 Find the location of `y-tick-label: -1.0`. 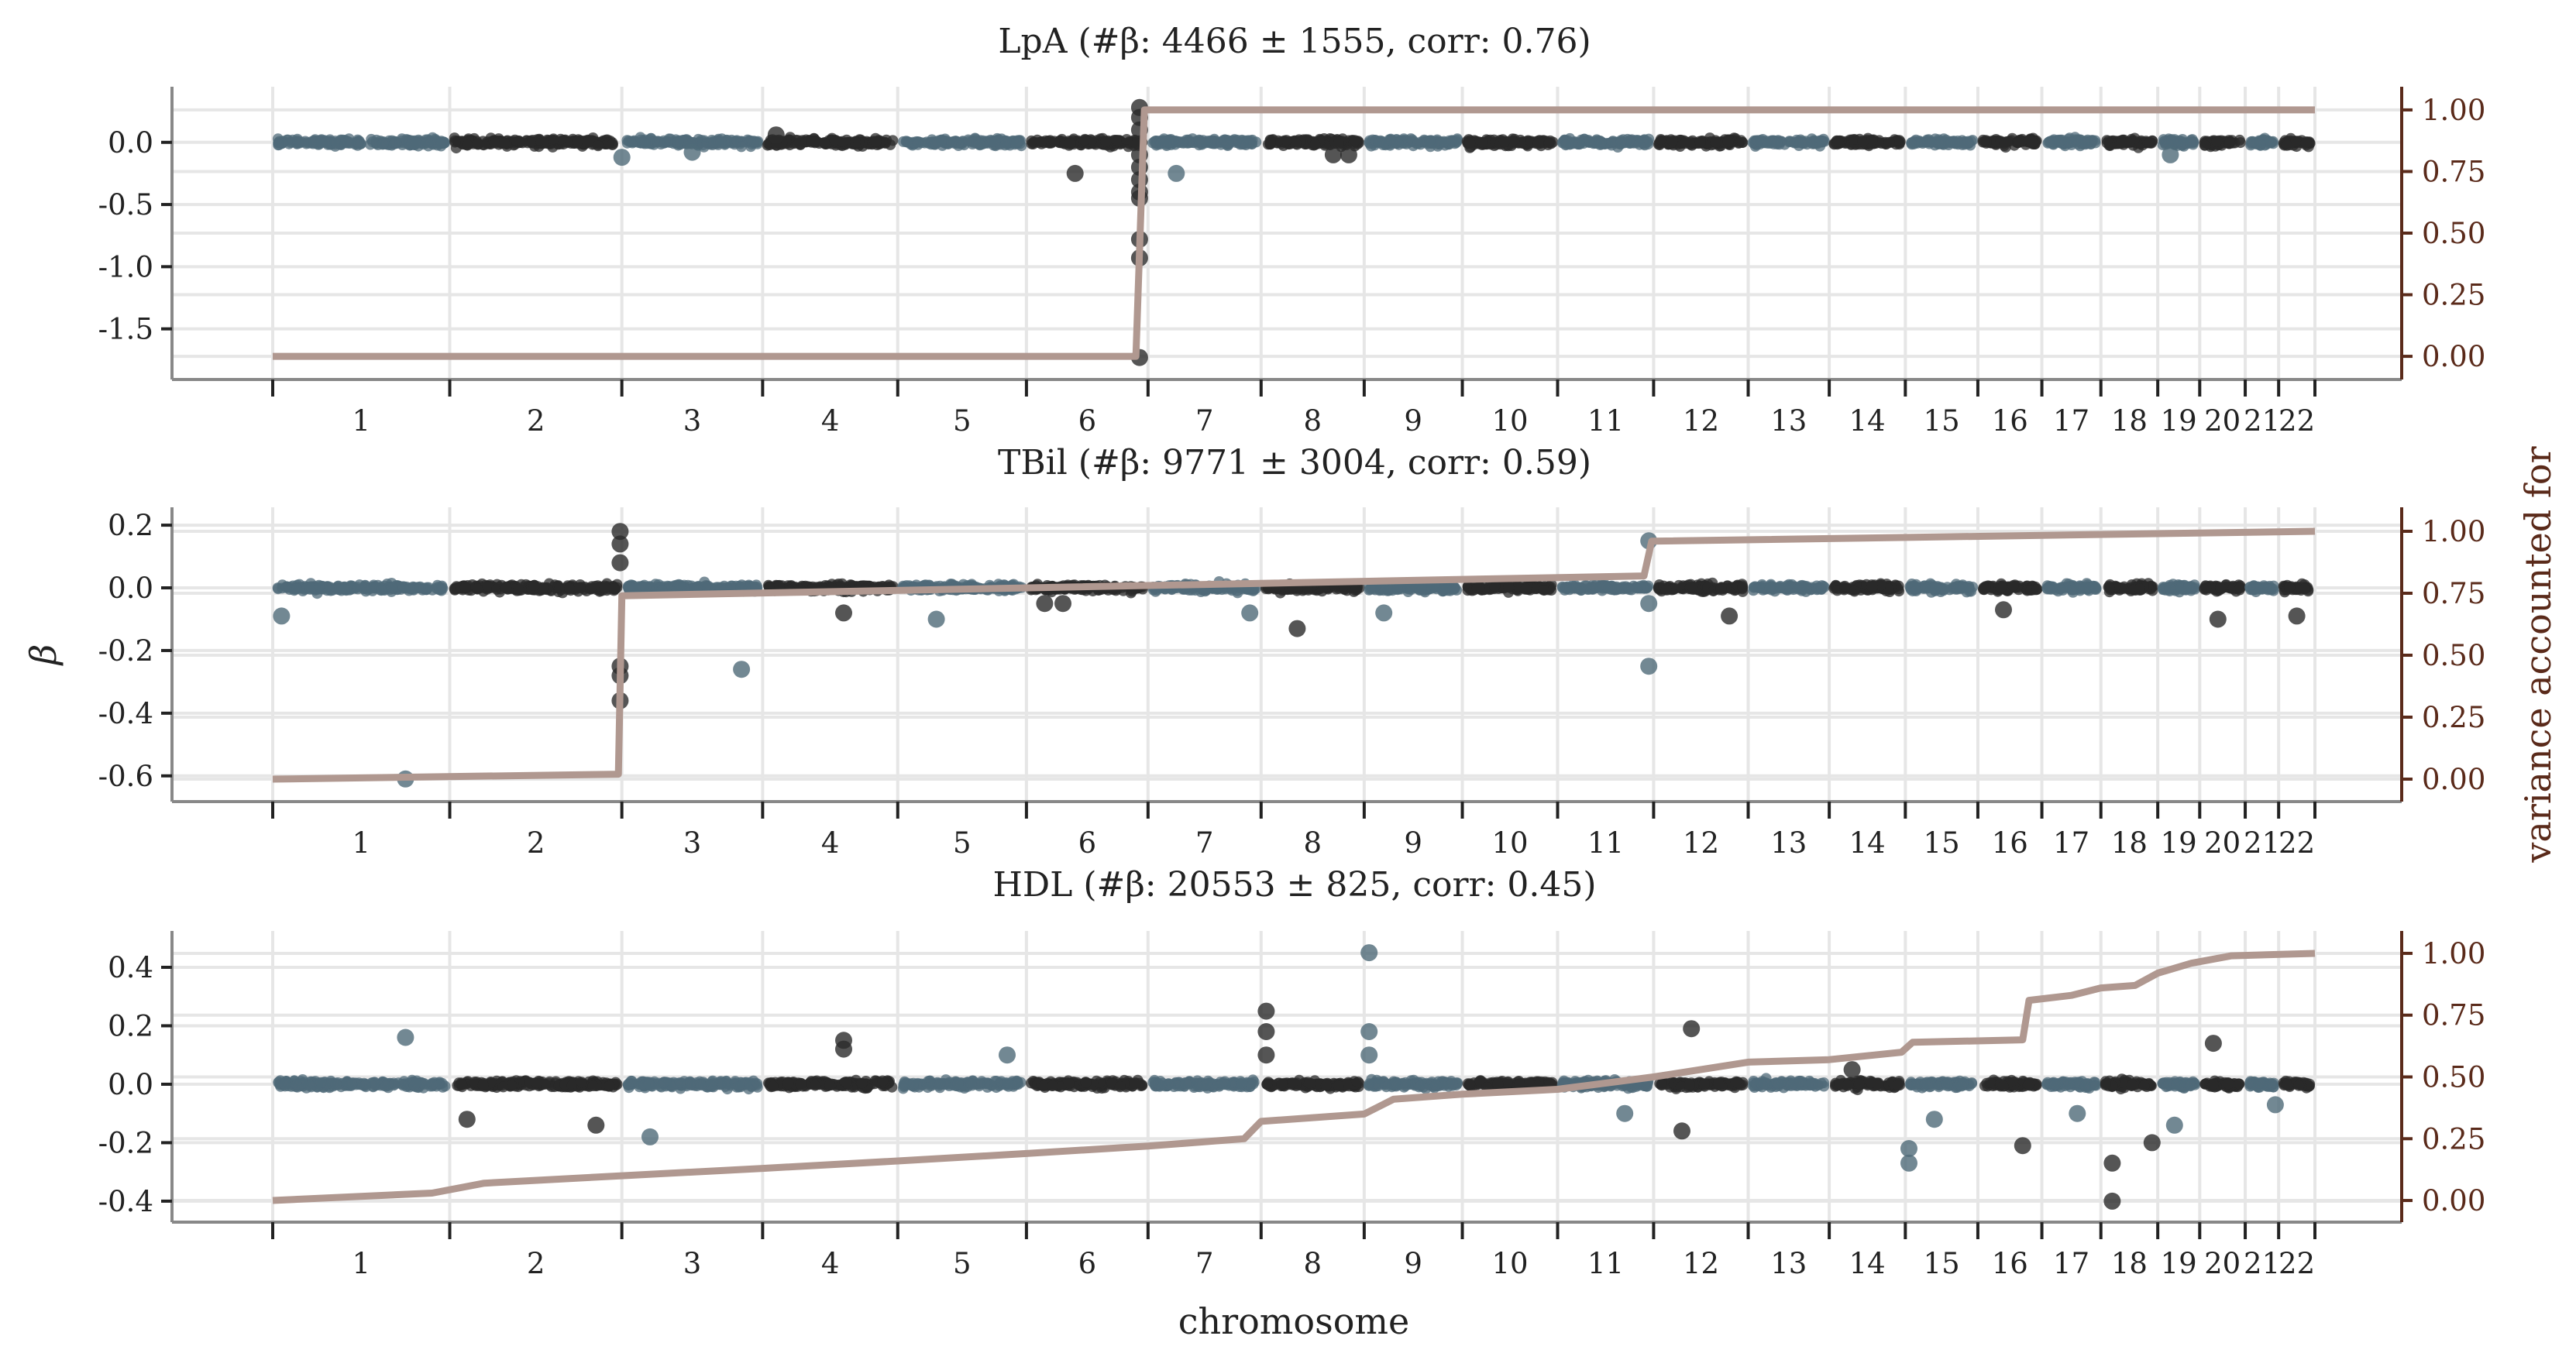

y-tick-label: -1.0 is located at coordinates (125, 266).